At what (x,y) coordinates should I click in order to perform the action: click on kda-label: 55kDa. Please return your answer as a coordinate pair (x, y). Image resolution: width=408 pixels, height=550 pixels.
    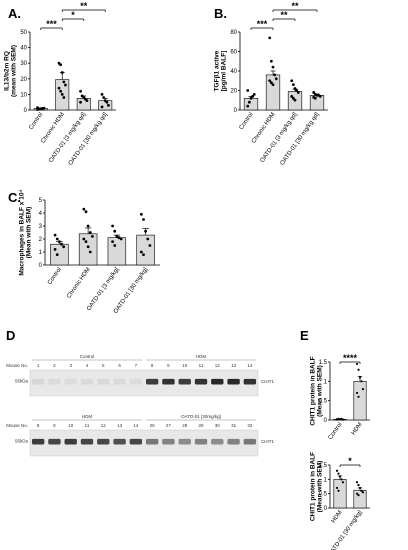
    Looking at the image, I should click on (22, 440).